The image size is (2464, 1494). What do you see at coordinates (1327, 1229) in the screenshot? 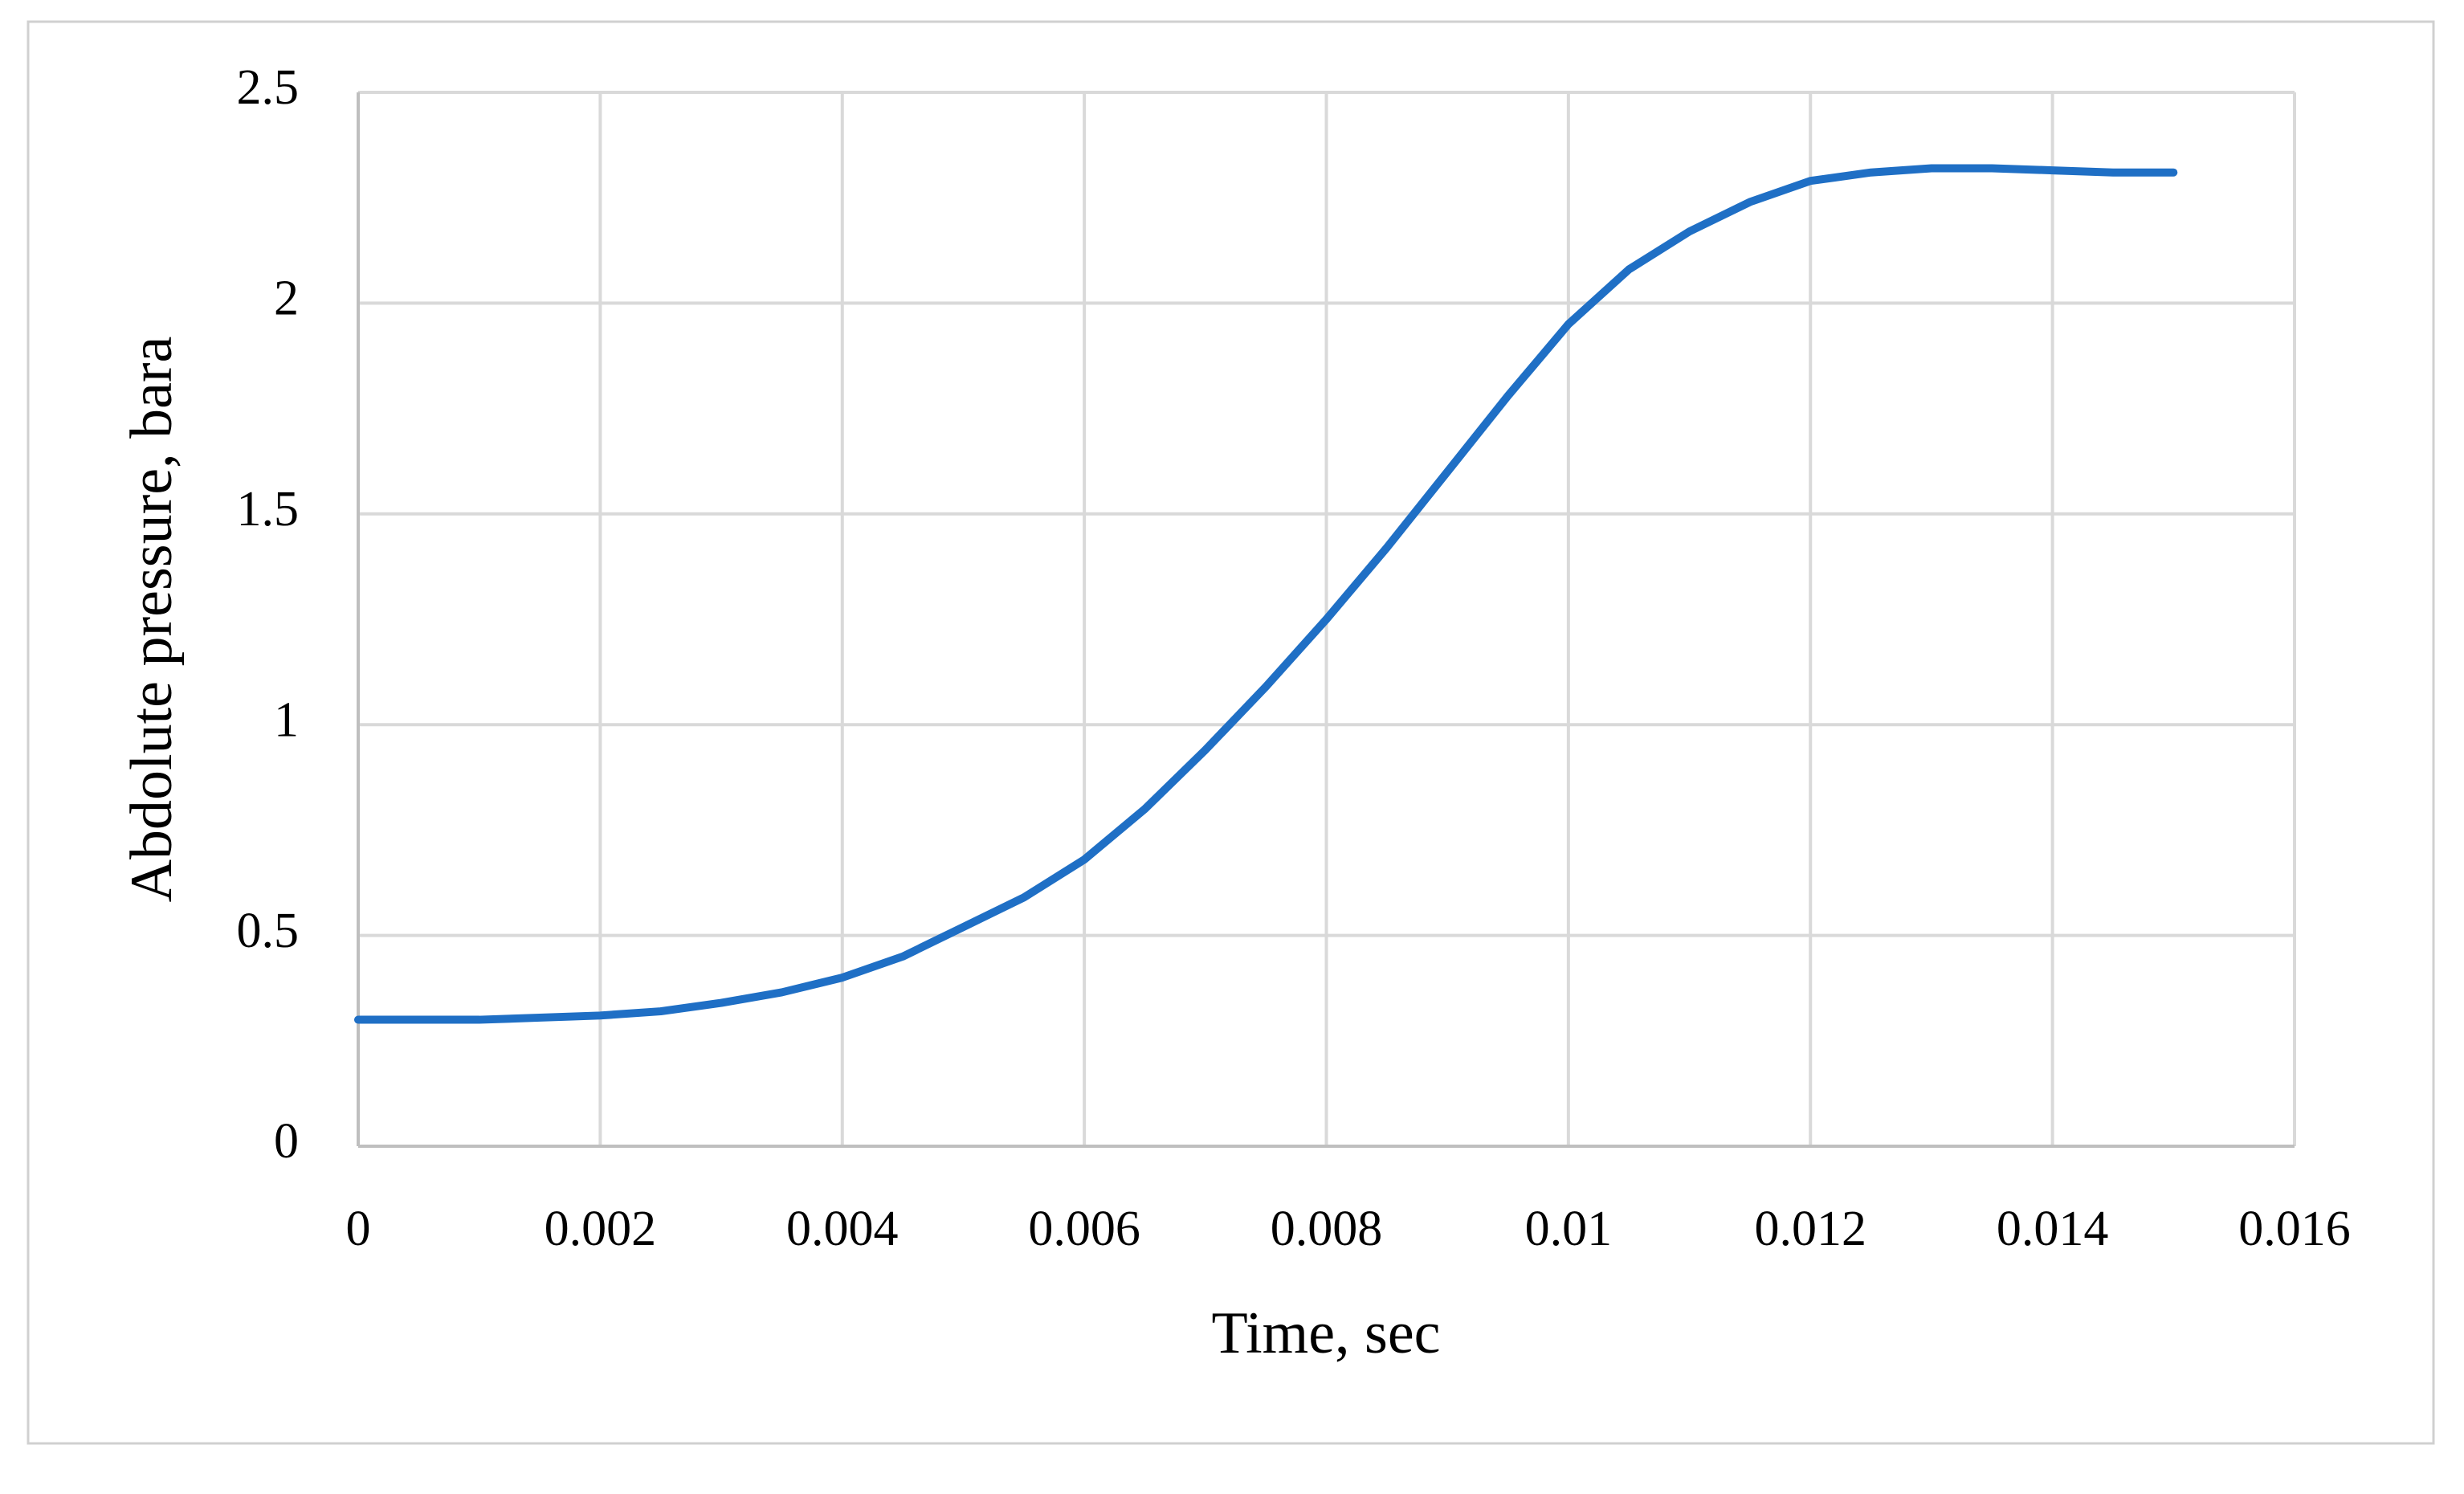
I see `x-tick-label: 0.008` at bounding box center [1327, 1229].